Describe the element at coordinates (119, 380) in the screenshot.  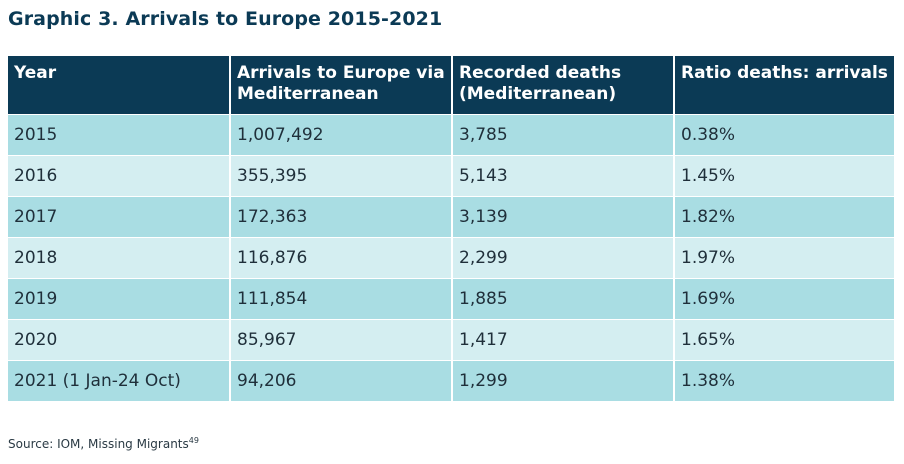
I see `cell-year: 2021 (1 Jan-24 Oct)` at that location.